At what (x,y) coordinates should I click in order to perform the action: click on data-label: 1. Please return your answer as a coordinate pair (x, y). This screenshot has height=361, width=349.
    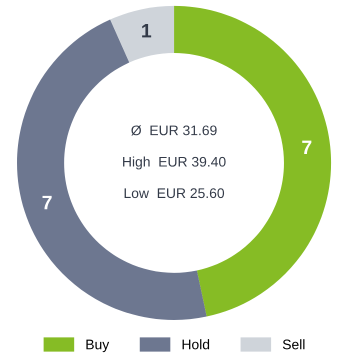
    Looking at the image, I should click on (147, 31).